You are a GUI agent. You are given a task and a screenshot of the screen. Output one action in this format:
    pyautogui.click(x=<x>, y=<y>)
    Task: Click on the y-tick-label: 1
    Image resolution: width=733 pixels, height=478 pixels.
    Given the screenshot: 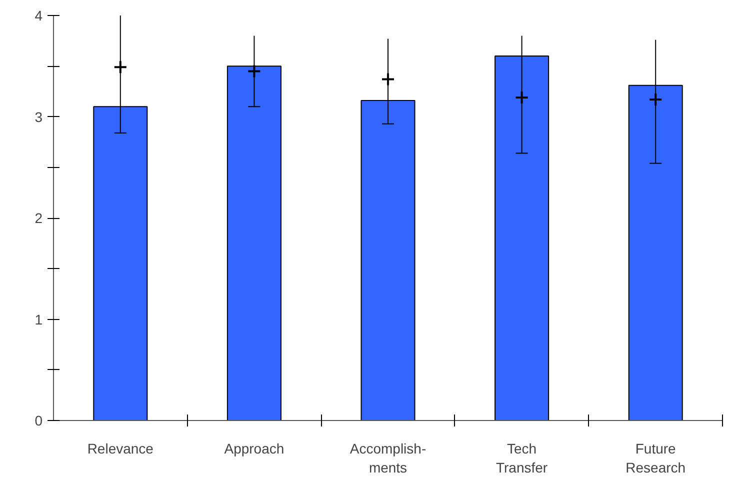 What is the action you would take?
    pyautogui.click(x=38, y=319)
    